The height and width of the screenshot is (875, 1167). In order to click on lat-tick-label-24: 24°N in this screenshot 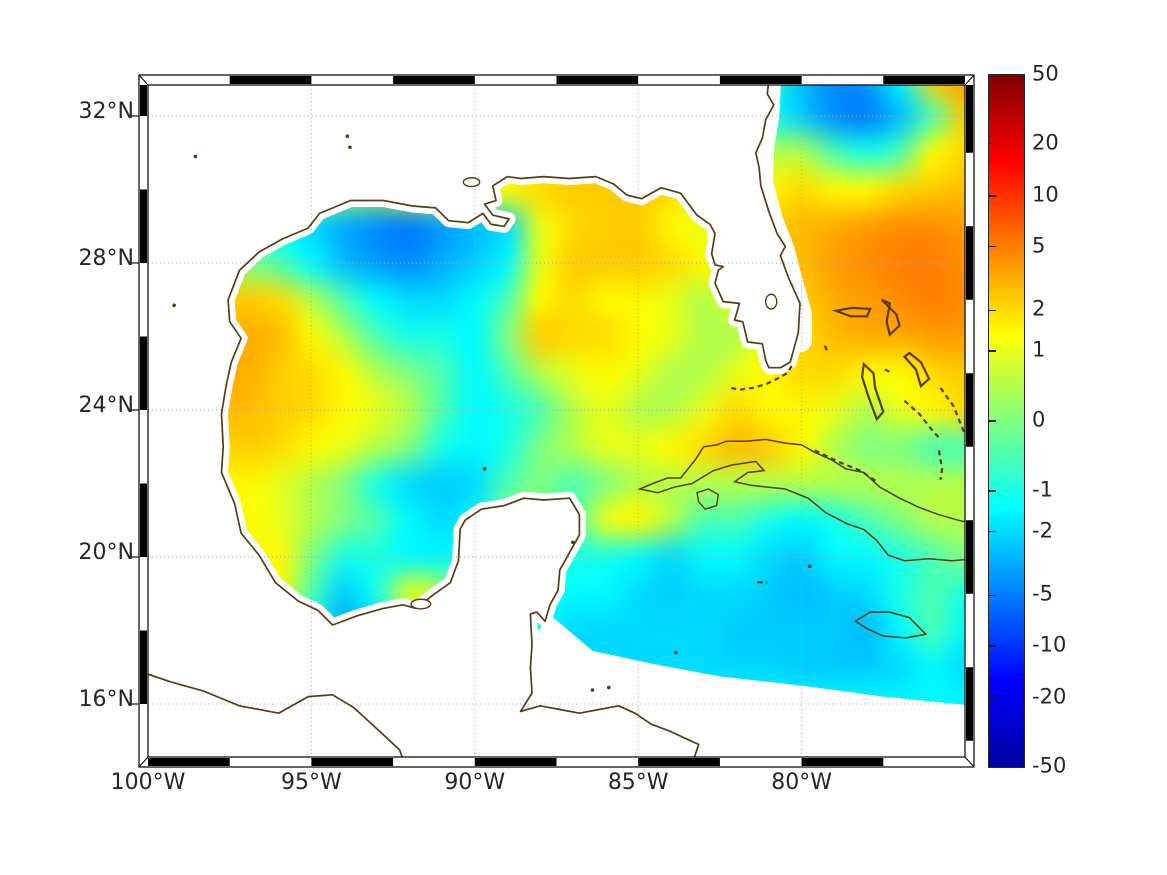, I will do `click(106, 405)`.